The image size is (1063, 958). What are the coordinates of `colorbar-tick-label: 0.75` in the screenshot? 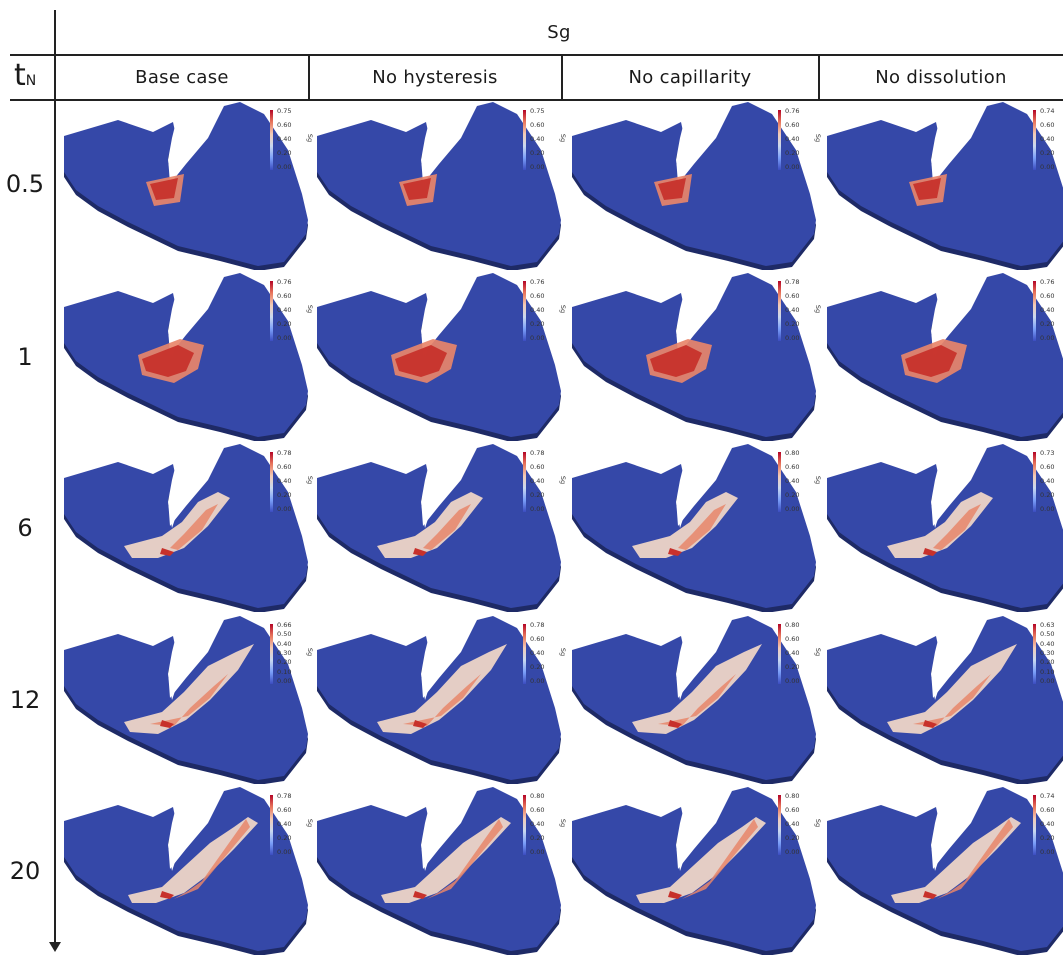 It's located at (284, 111).